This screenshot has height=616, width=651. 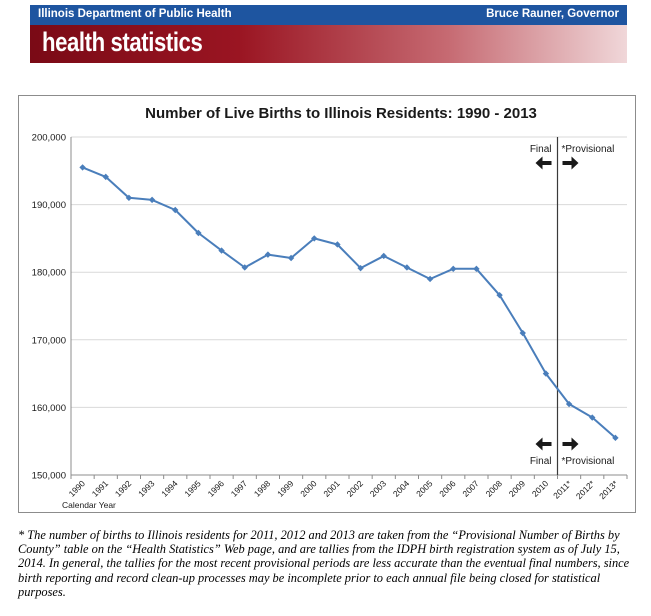 I want to click on x-tick-label: 2003, so click(x=378, y=488).